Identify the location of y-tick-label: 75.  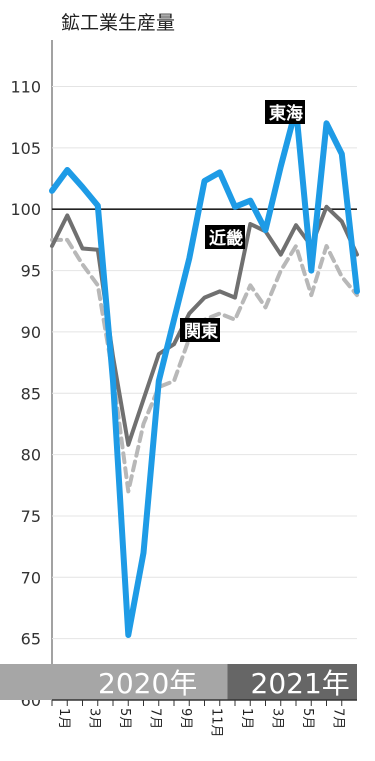
(31, 516).